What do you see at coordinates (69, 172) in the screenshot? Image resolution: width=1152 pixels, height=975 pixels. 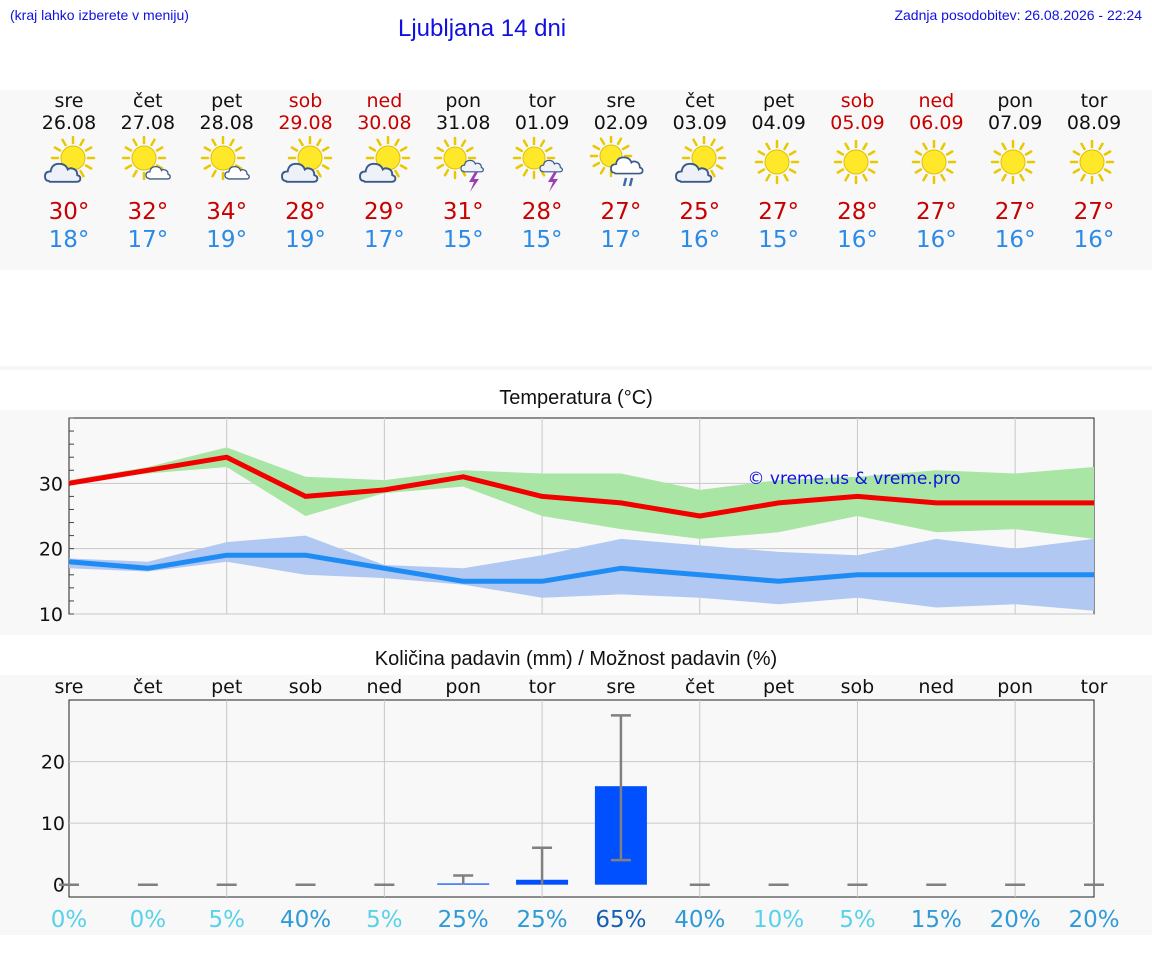 I see `day-column: sre 26.08 30° 18°` at bounding box center [69, 172].